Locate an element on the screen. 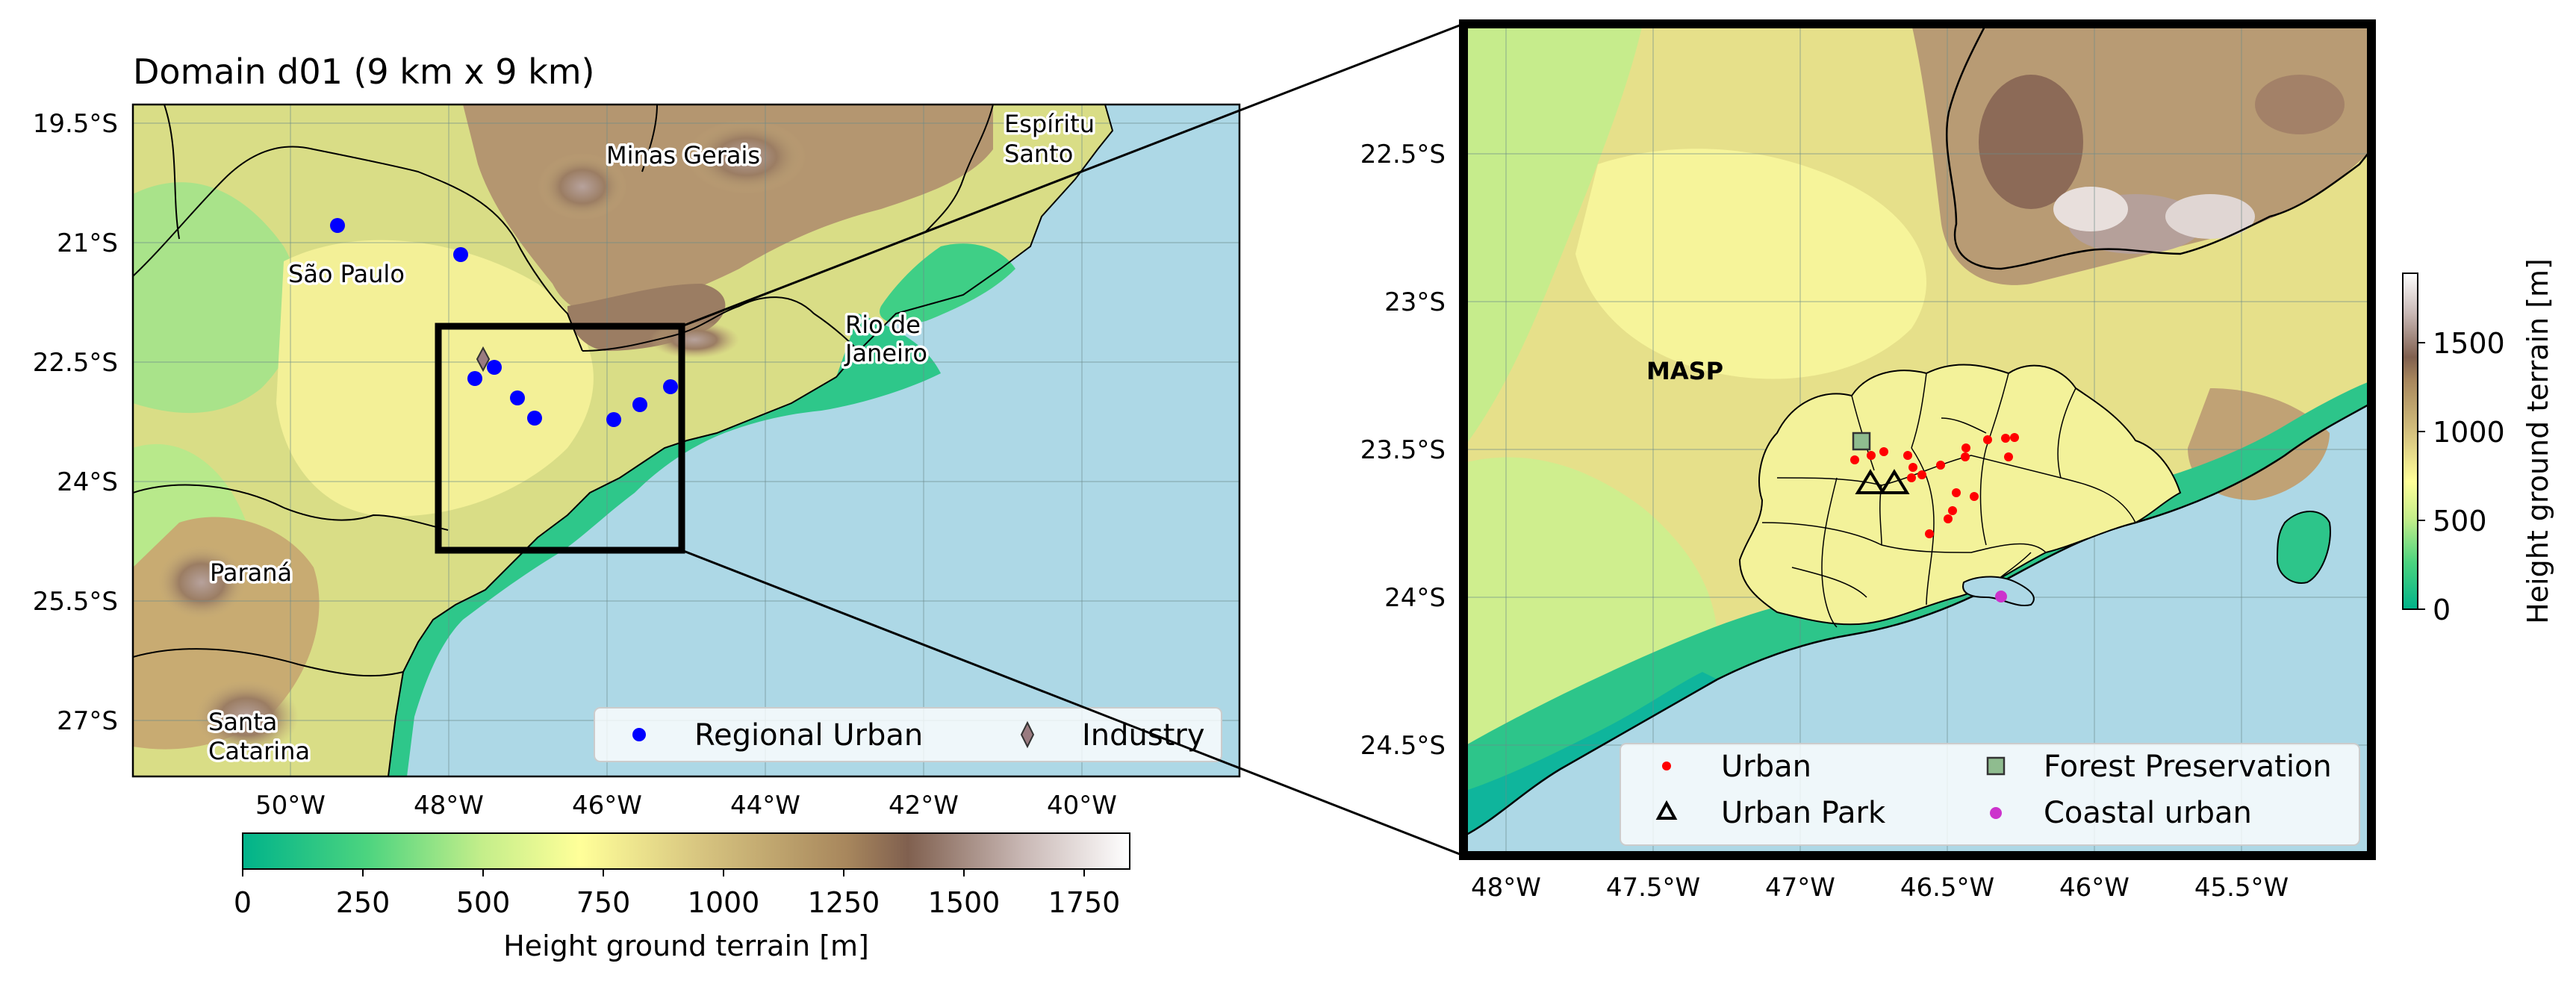  label-espirito-2: Santo is located at coordinates (1038, 154).